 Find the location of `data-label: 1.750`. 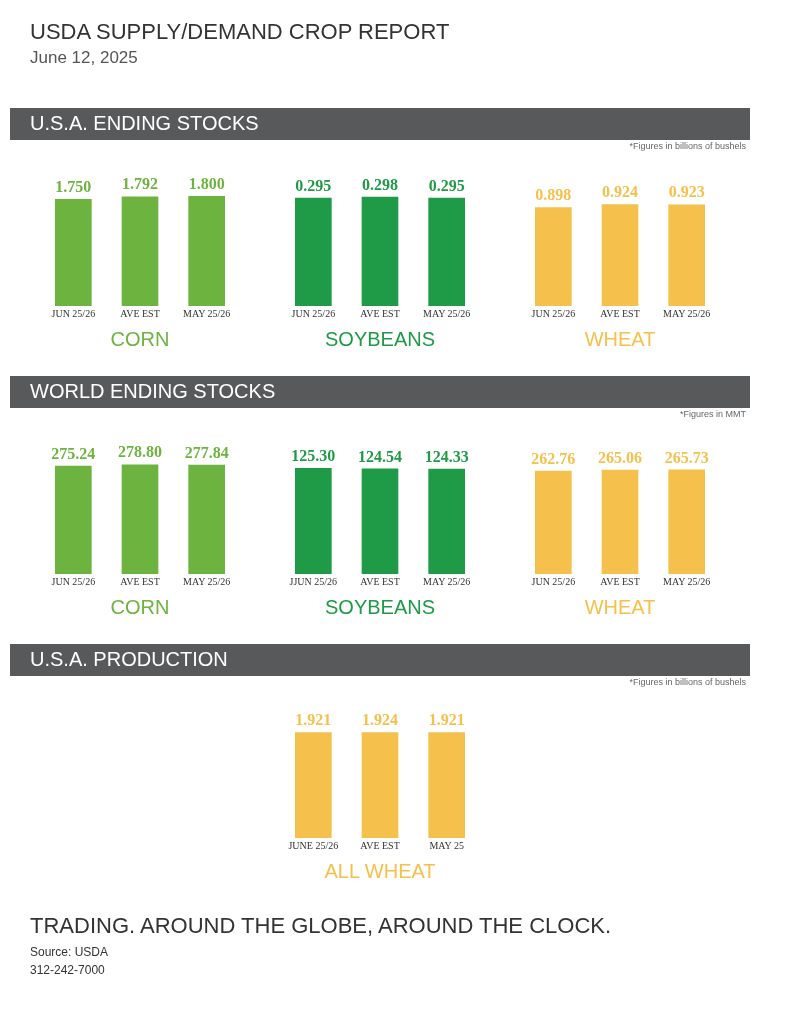

data-label: 1.750 is located at coordinates (73, 187).